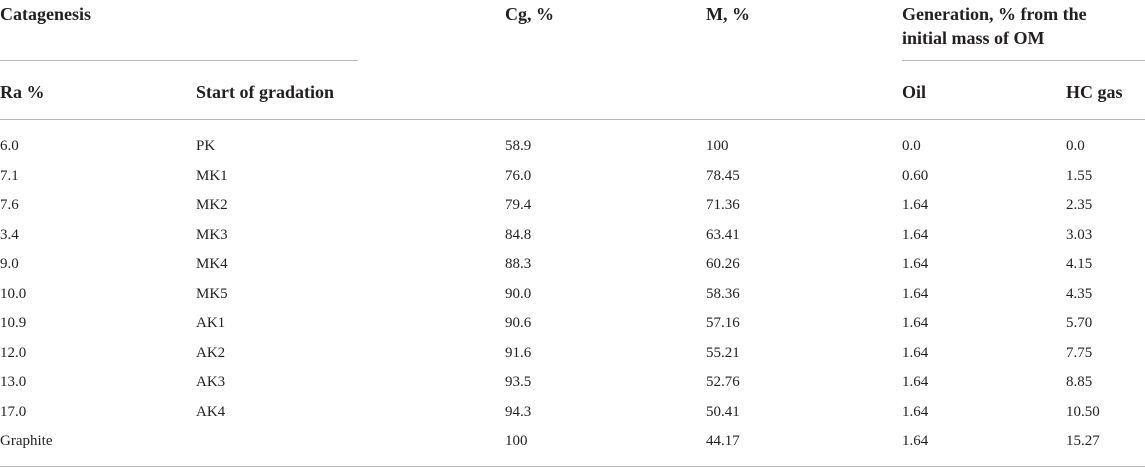  I want to click on cell-hc-gas: 1.55, so click(1079, 176).